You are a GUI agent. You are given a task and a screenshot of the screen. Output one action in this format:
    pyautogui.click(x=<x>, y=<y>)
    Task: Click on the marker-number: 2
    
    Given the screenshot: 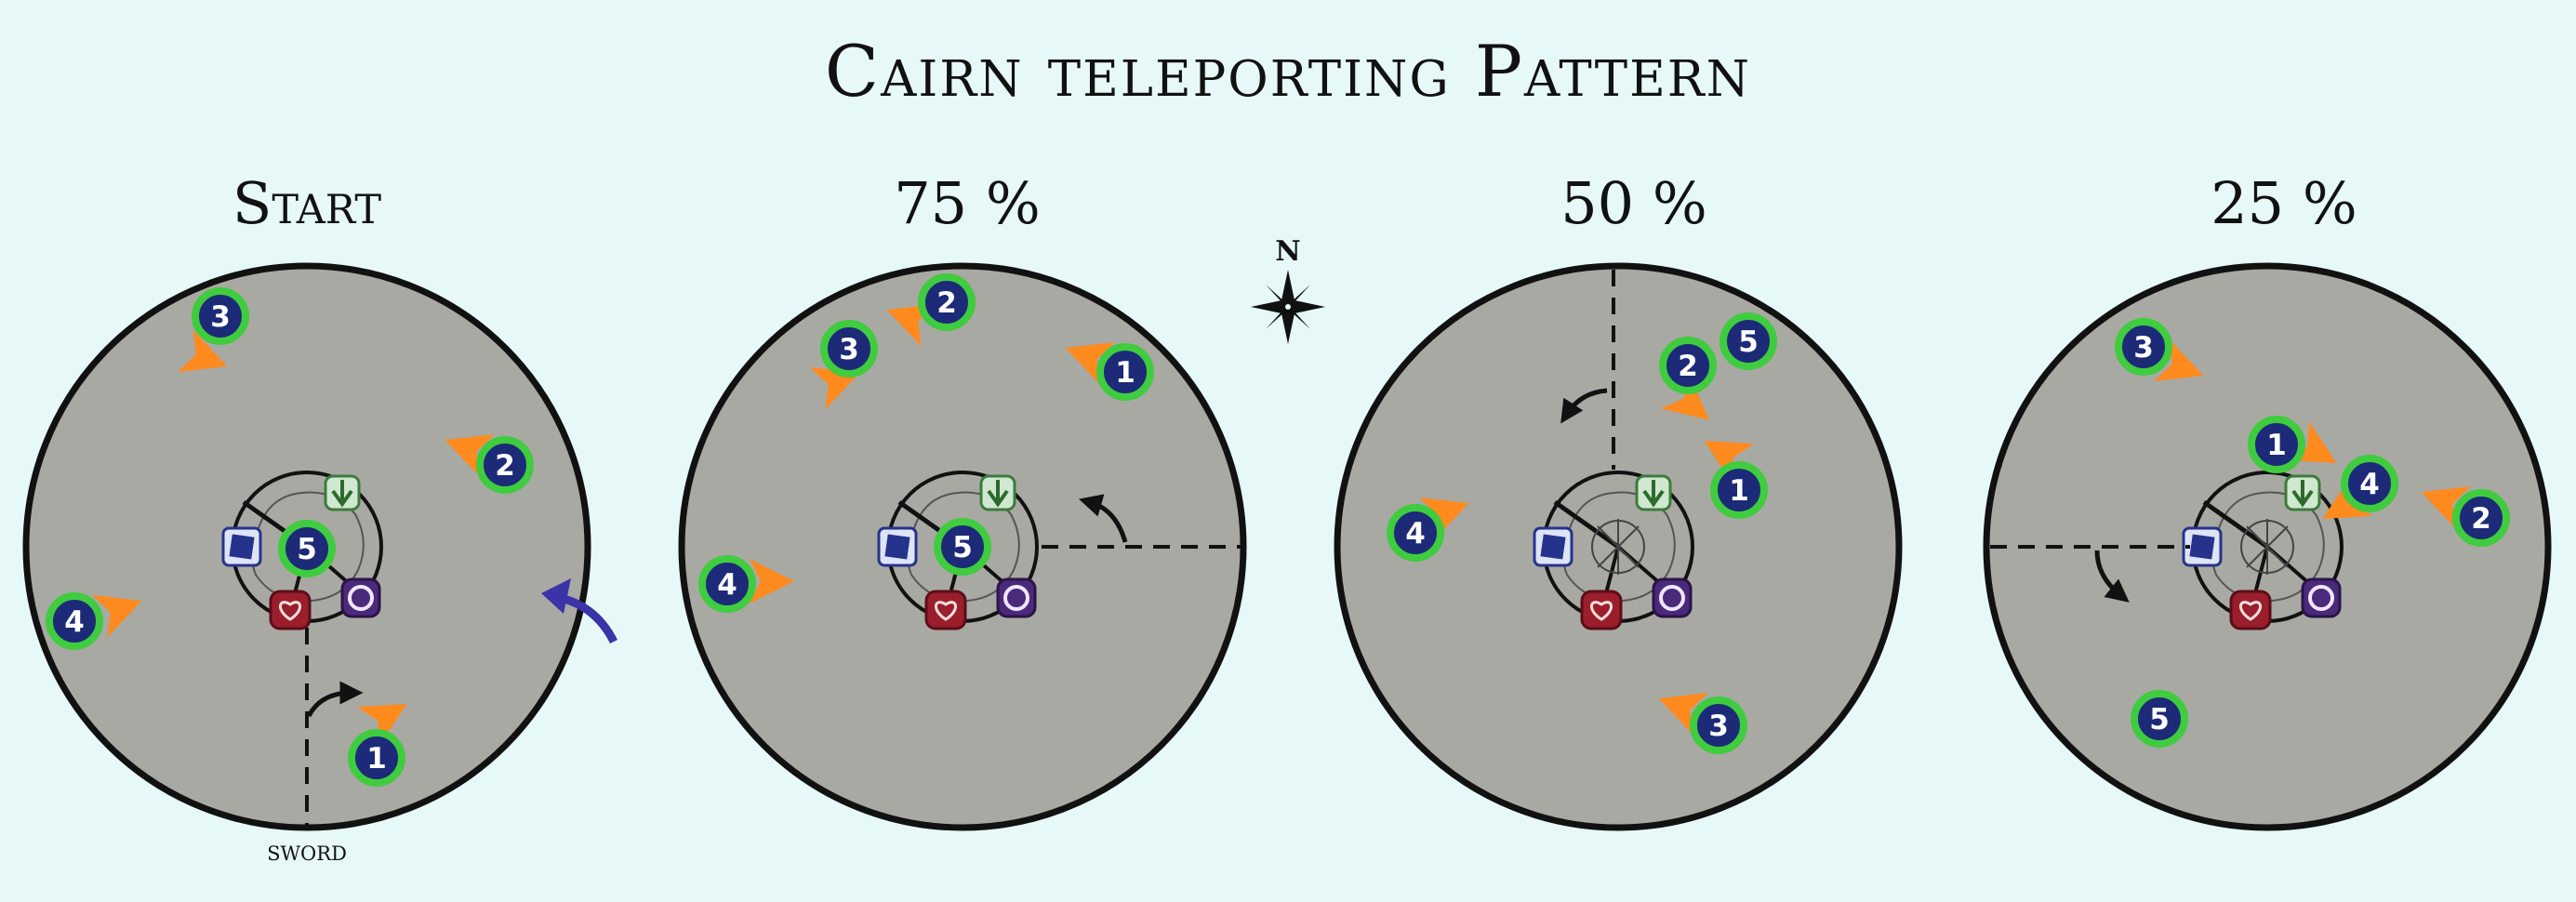 What is the action you would take?
    pyautogui.click(x=505, y=466)
    